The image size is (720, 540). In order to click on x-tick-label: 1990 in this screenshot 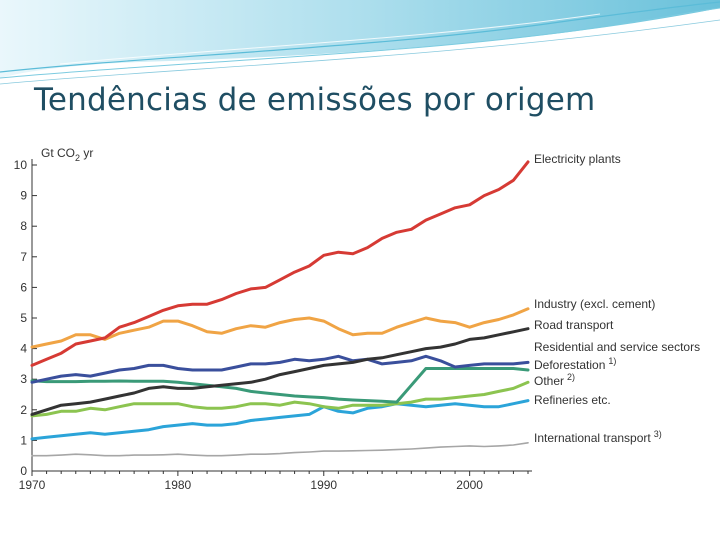, I will do `click(323, 485)`.